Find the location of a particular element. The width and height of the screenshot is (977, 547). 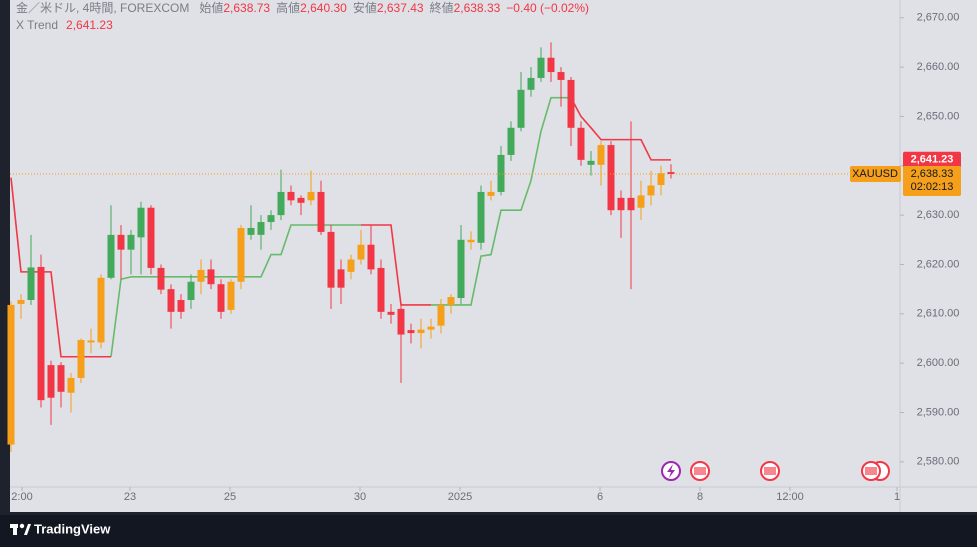

x-tick-label: 2:00 is located at coordinates (21, 497).